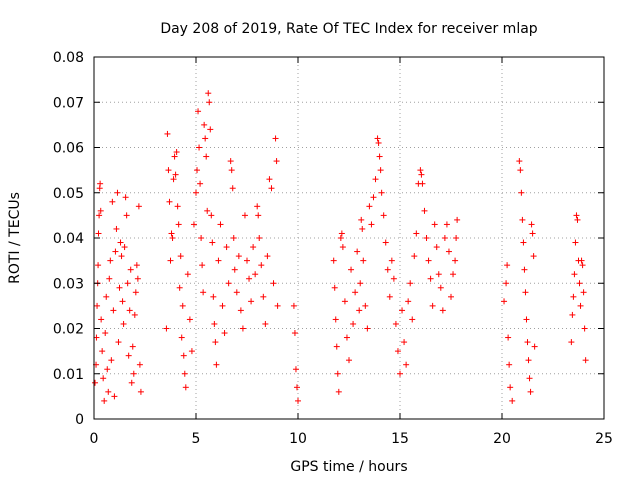  I want to click on x-axis-label: GPS time / hours, so click(348, 467).